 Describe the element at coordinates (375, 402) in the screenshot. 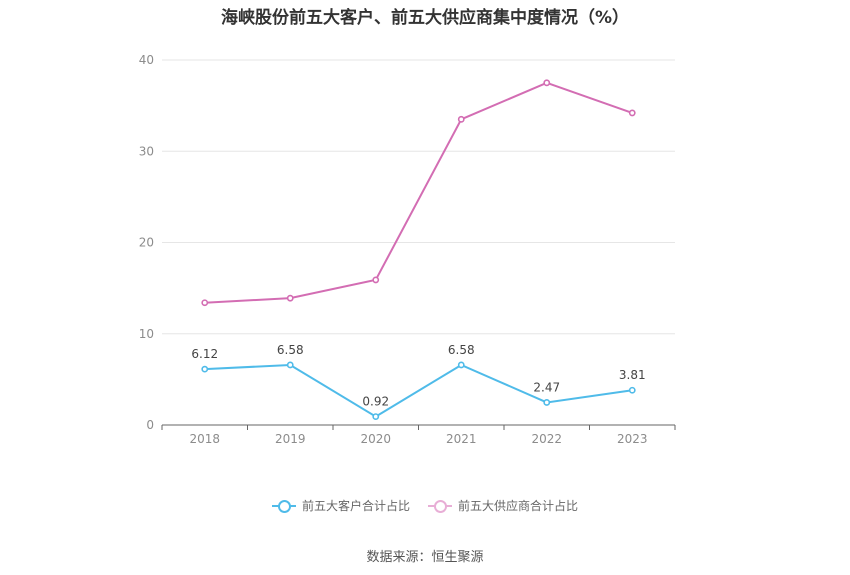

I see `data-label: 0.92` at that location.